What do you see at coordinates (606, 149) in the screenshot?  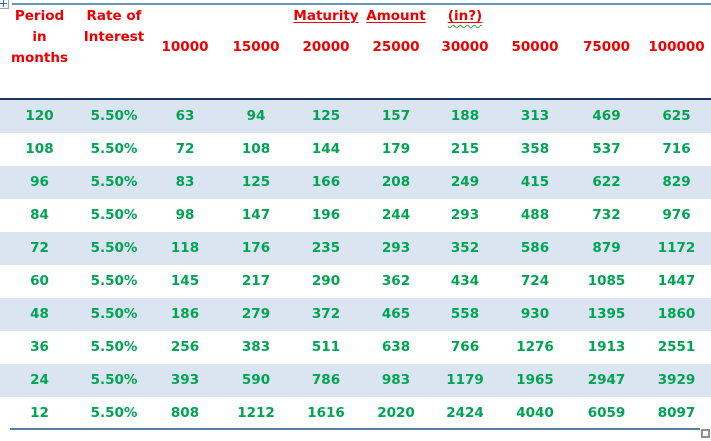 I see `value-cell: 537` at bounding box center [606, 149].